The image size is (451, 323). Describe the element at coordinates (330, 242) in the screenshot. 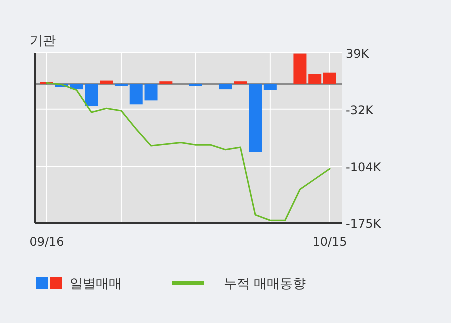

I see `x-tick-label: 10/15` at that location.